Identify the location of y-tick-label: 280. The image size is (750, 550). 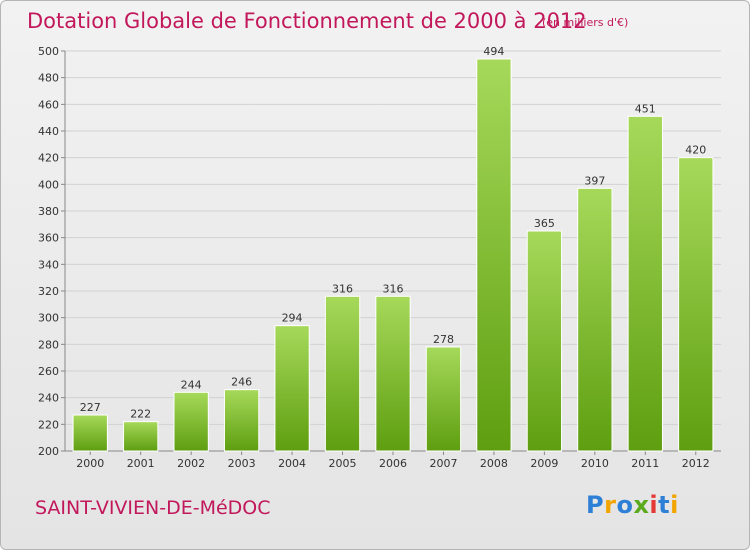
(48, 344).